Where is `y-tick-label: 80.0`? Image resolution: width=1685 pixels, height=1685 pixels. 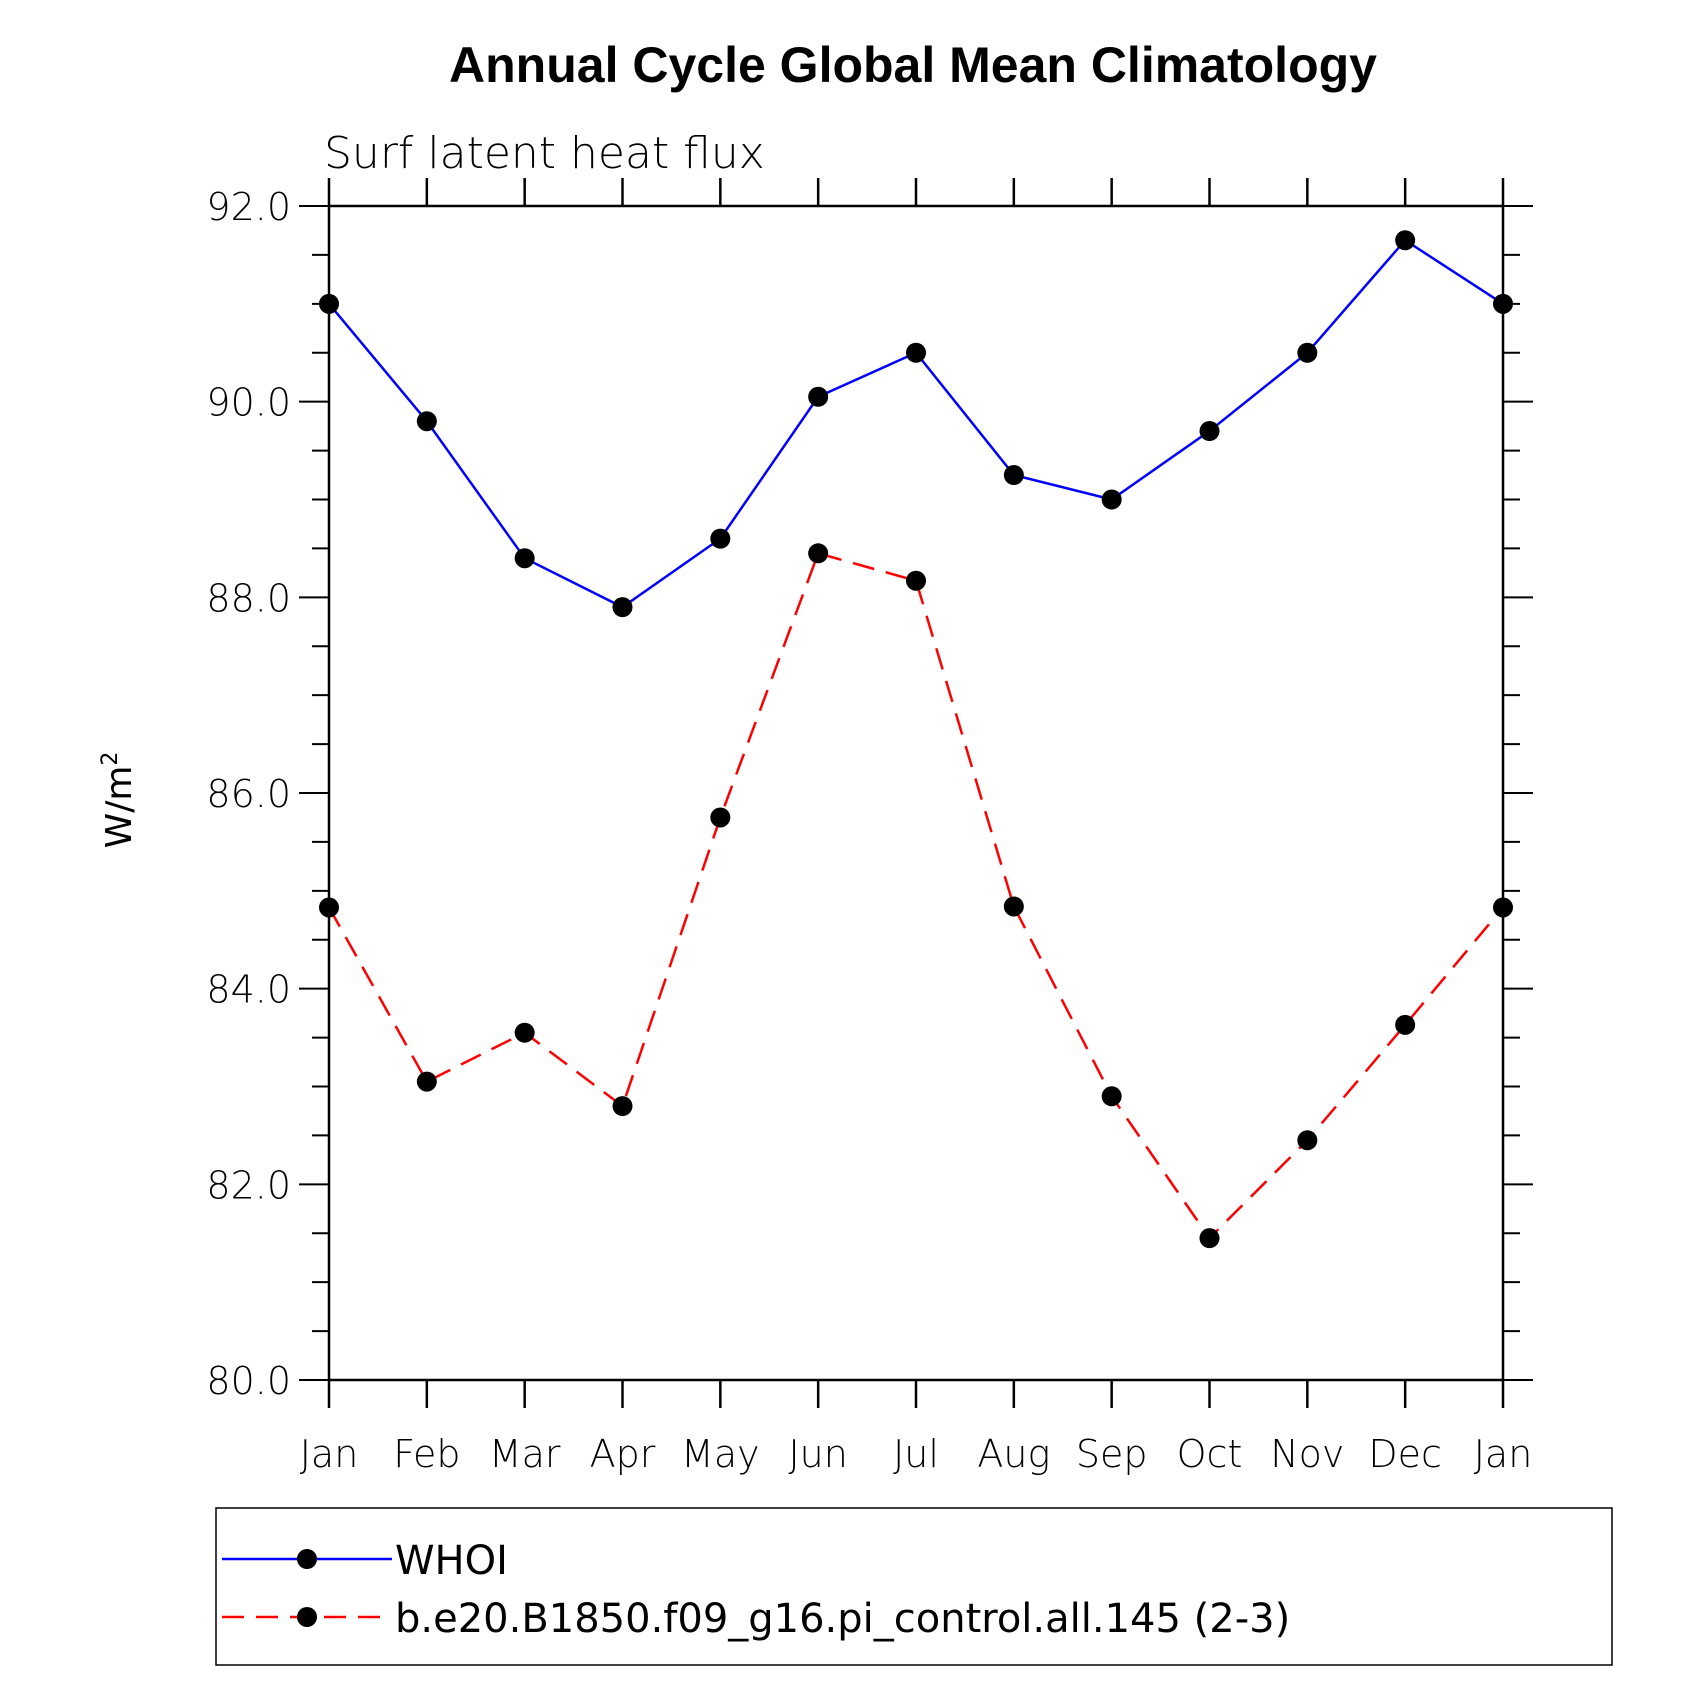 y-tick-label: 80.0 is located at coordinates (248, 1381).